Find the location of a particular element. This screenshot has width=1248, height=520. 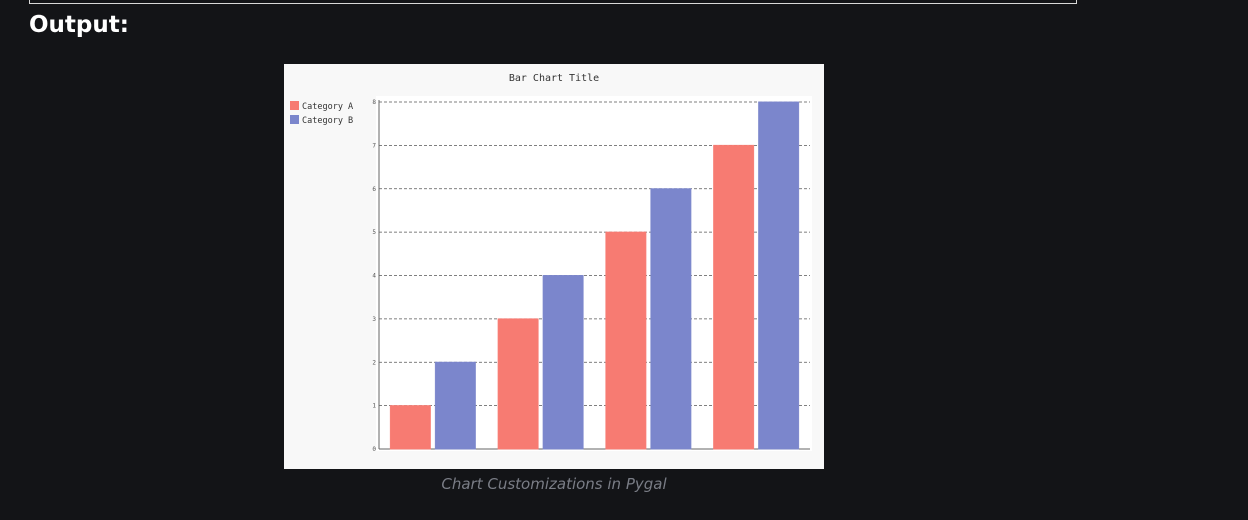

y-tick-label: 5 is located at coordinates (374, 232).